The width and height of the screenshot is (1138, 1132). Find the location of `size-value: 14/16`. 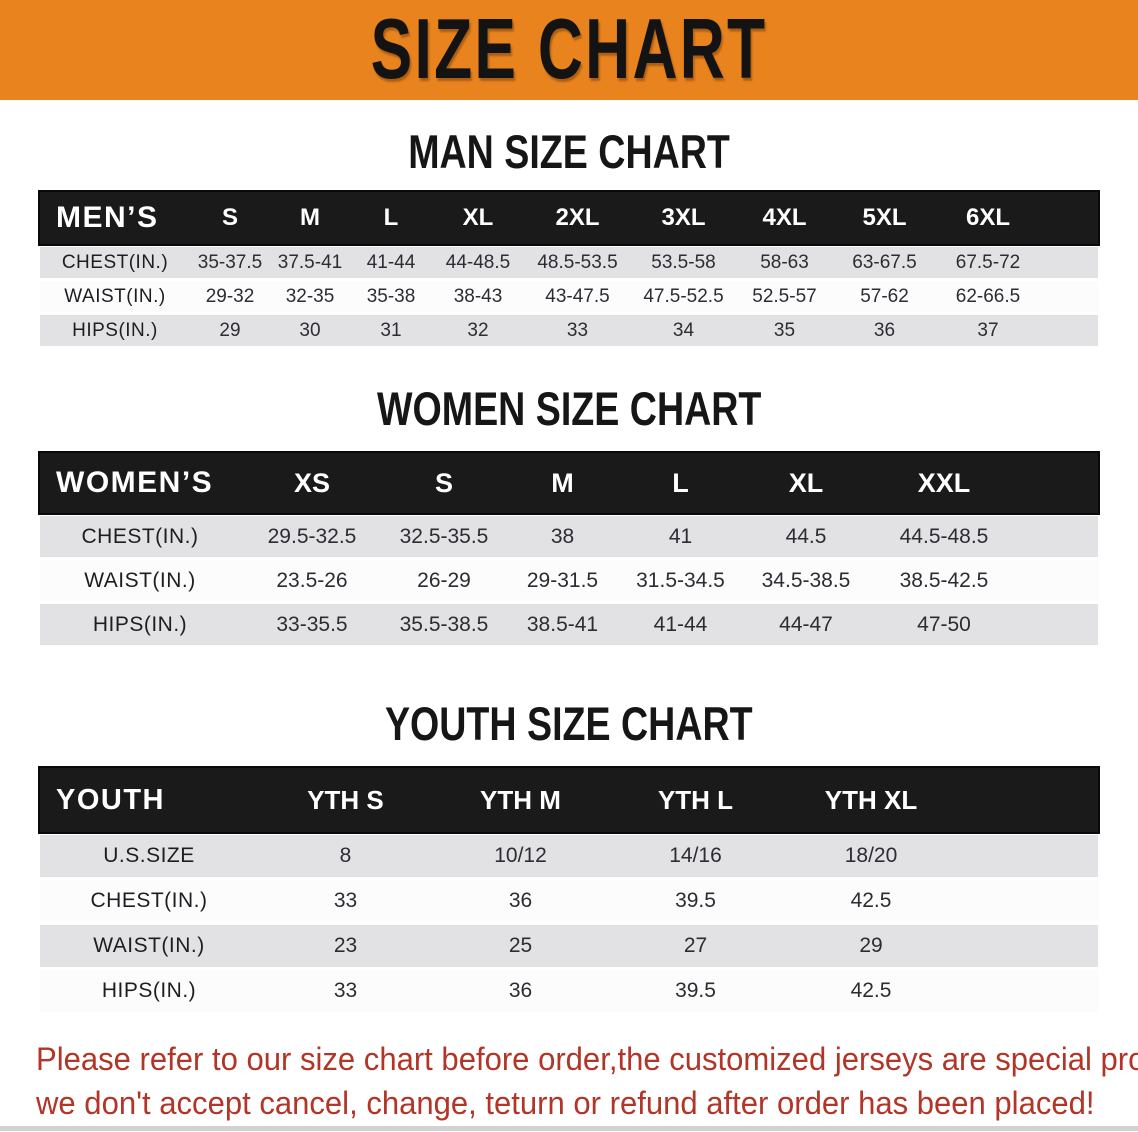

size-value: 14/16 is located at coordinates (695, 855).